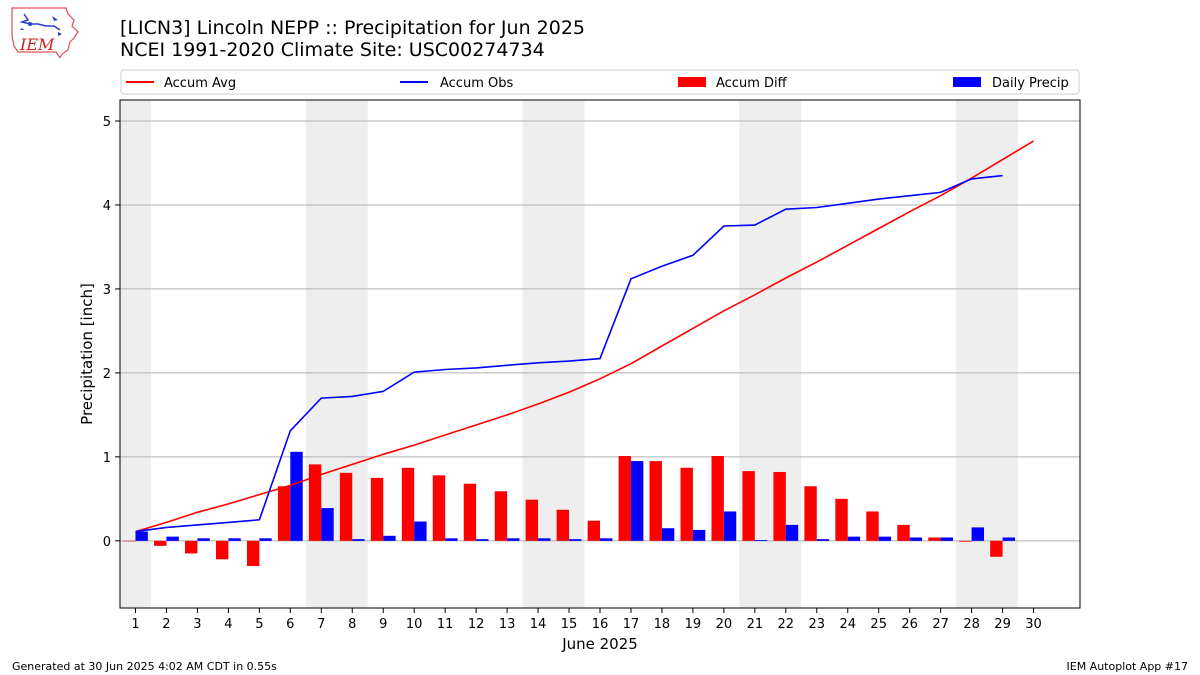 The height and width of the screenshot is (675, 1200). I want to click on x-tick-label: 13, so click(507, 624).